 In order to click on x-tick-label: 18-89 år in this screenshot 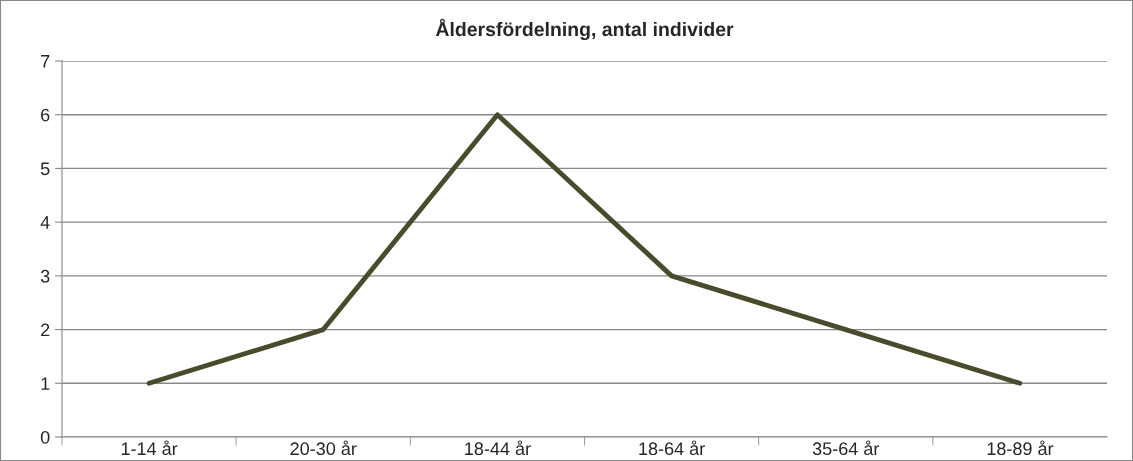, I will do `click(1020, 448)`.